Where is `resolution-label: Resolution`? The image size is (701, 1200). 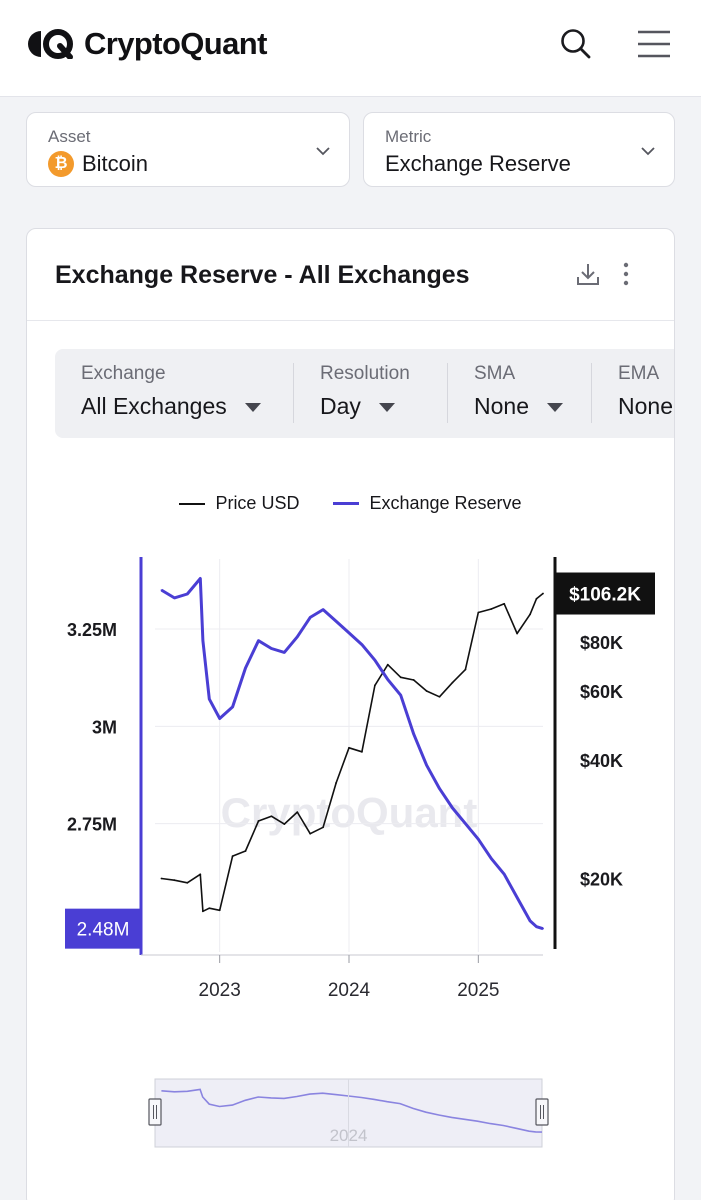 resolution-label: Resolution is located at coordinates (365, 373).